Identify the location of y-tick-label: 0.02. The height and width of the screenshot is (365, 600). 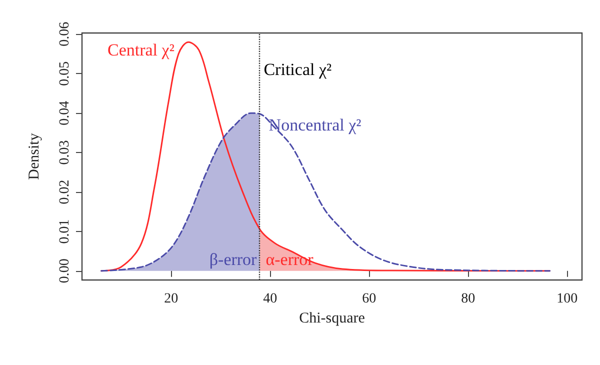
(65, 192).